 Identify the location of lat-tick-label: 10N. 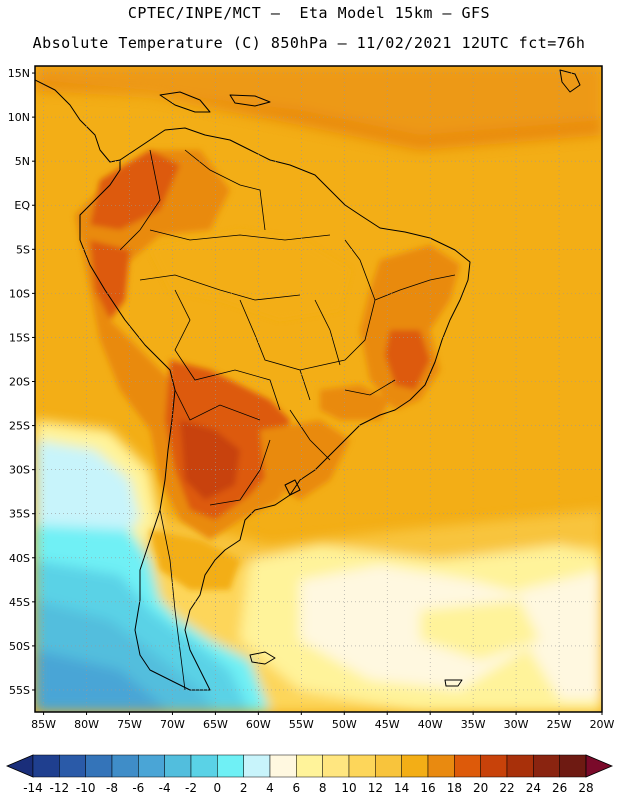
(19, 117).